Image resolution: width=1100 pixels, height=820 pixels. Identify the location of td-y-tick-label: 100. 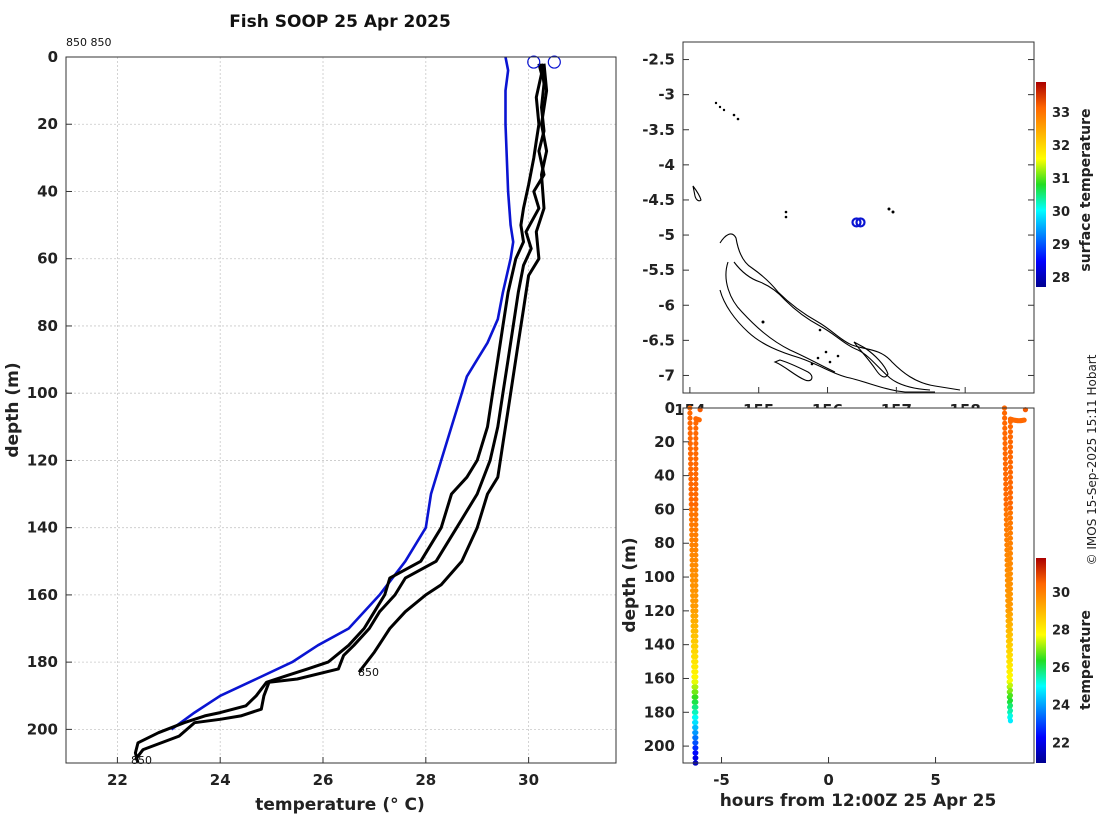
(659, 577).